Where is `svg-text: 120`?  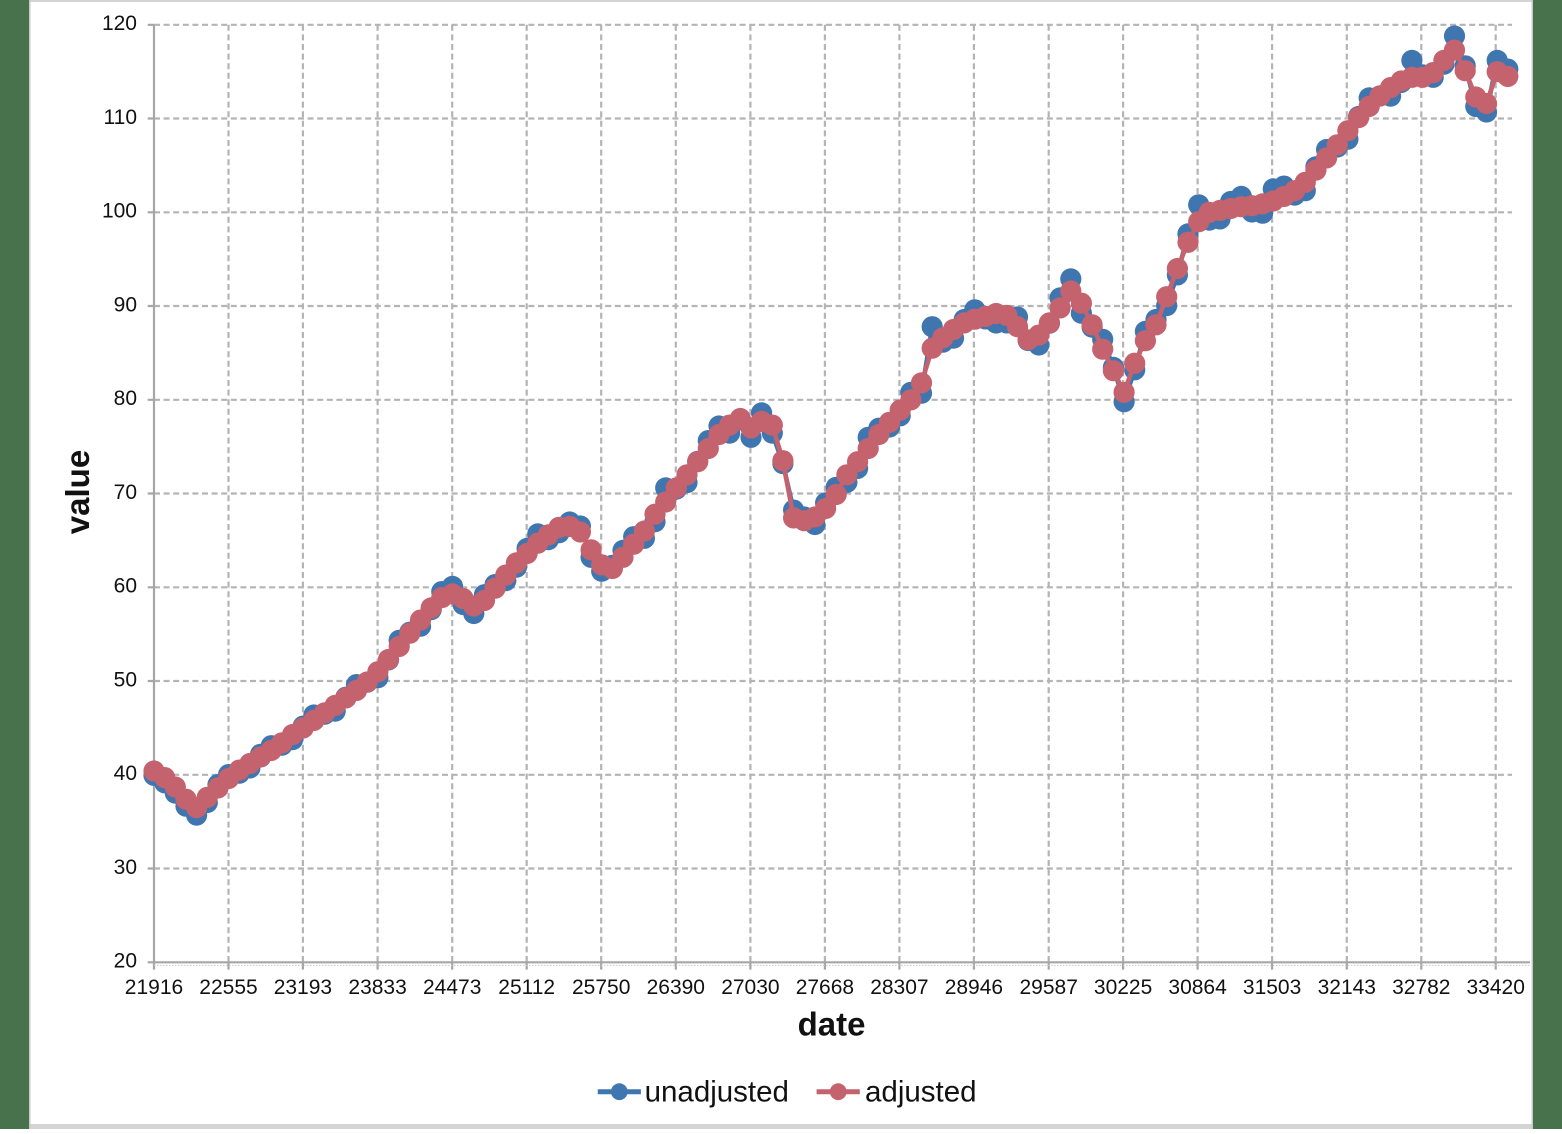
svg-text: 120 is located at coordinates (119, 23).